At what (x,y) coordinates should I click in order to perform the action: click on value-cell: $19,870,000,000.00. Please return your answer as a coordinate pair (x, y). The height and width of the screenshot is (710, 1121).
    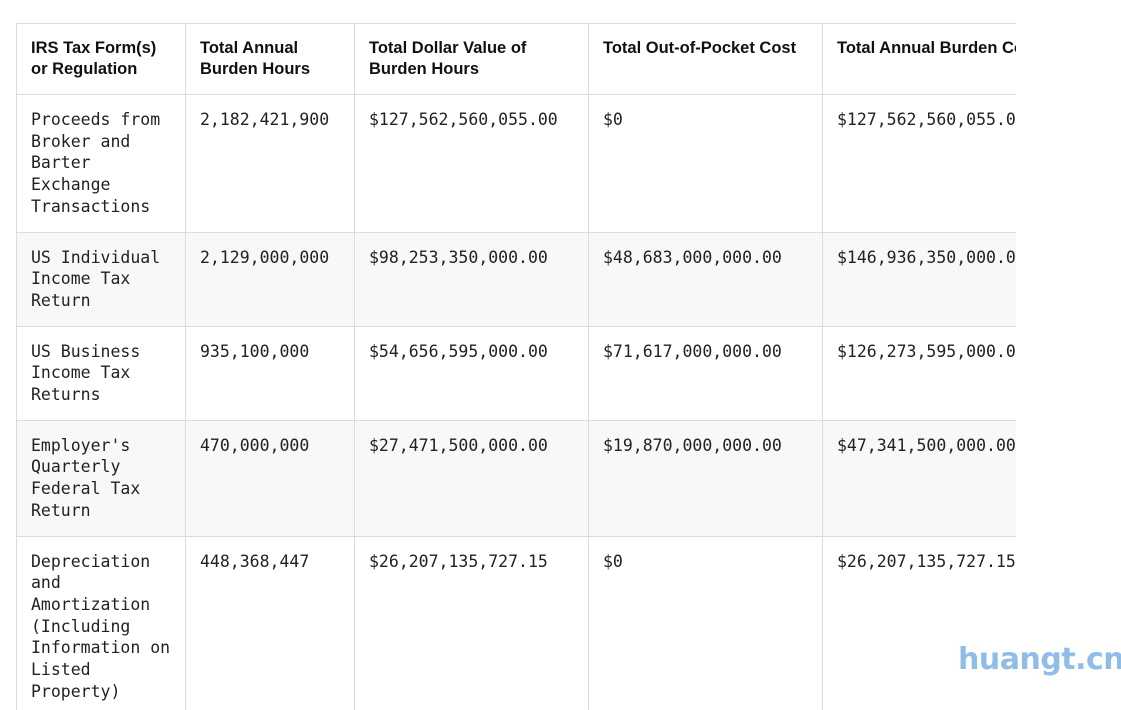
    Looking at the image, I should click on (705, 478).